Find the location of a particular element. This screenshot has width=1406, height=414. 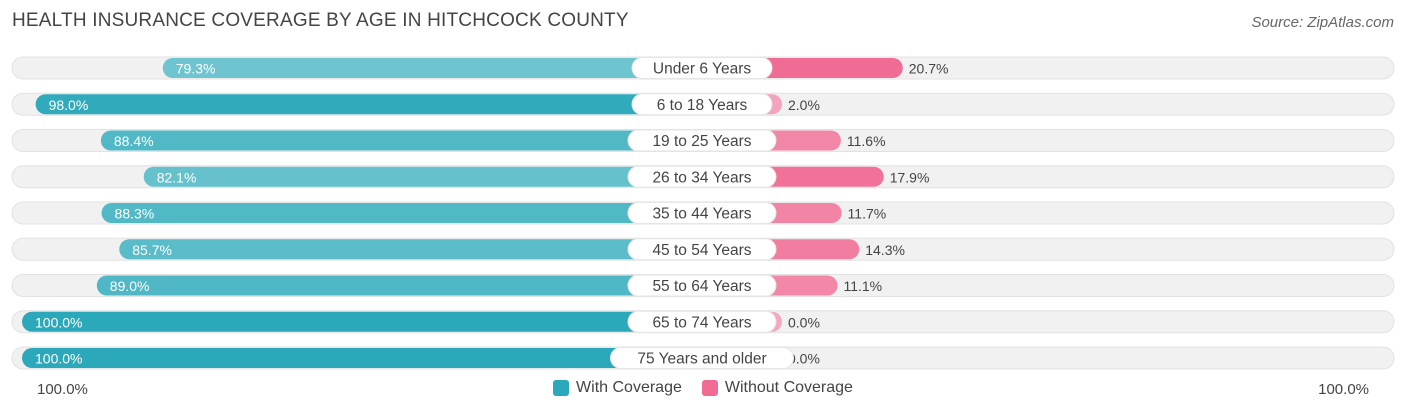

axis-right-label: 100.0% is located at coordinates (1343, 389).